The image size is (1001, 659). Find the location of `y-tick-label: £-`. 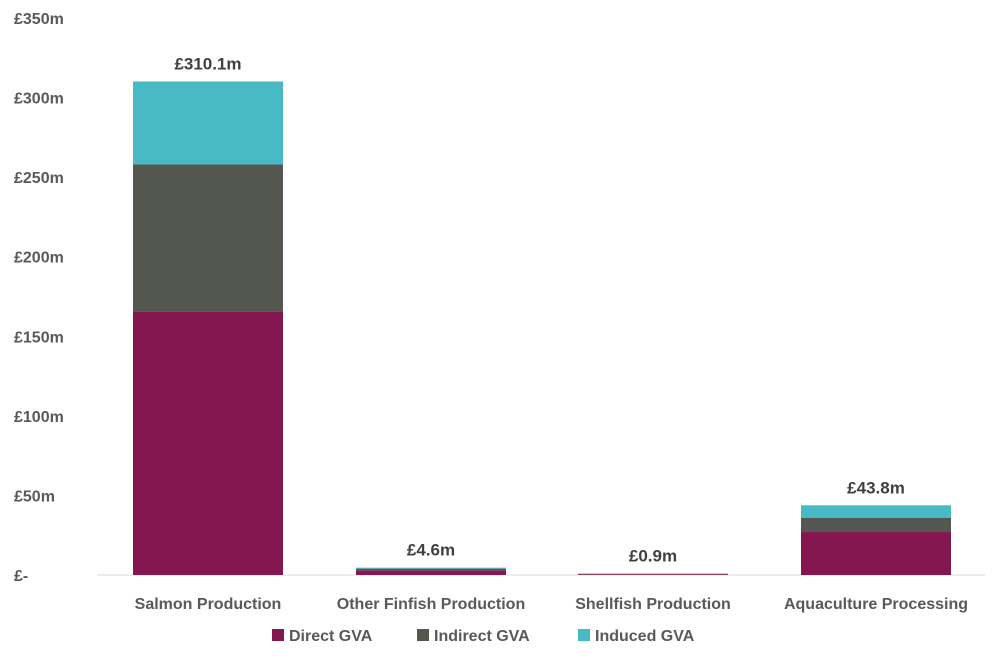

y-tick-label: £- is located at coordinates (21, 576).